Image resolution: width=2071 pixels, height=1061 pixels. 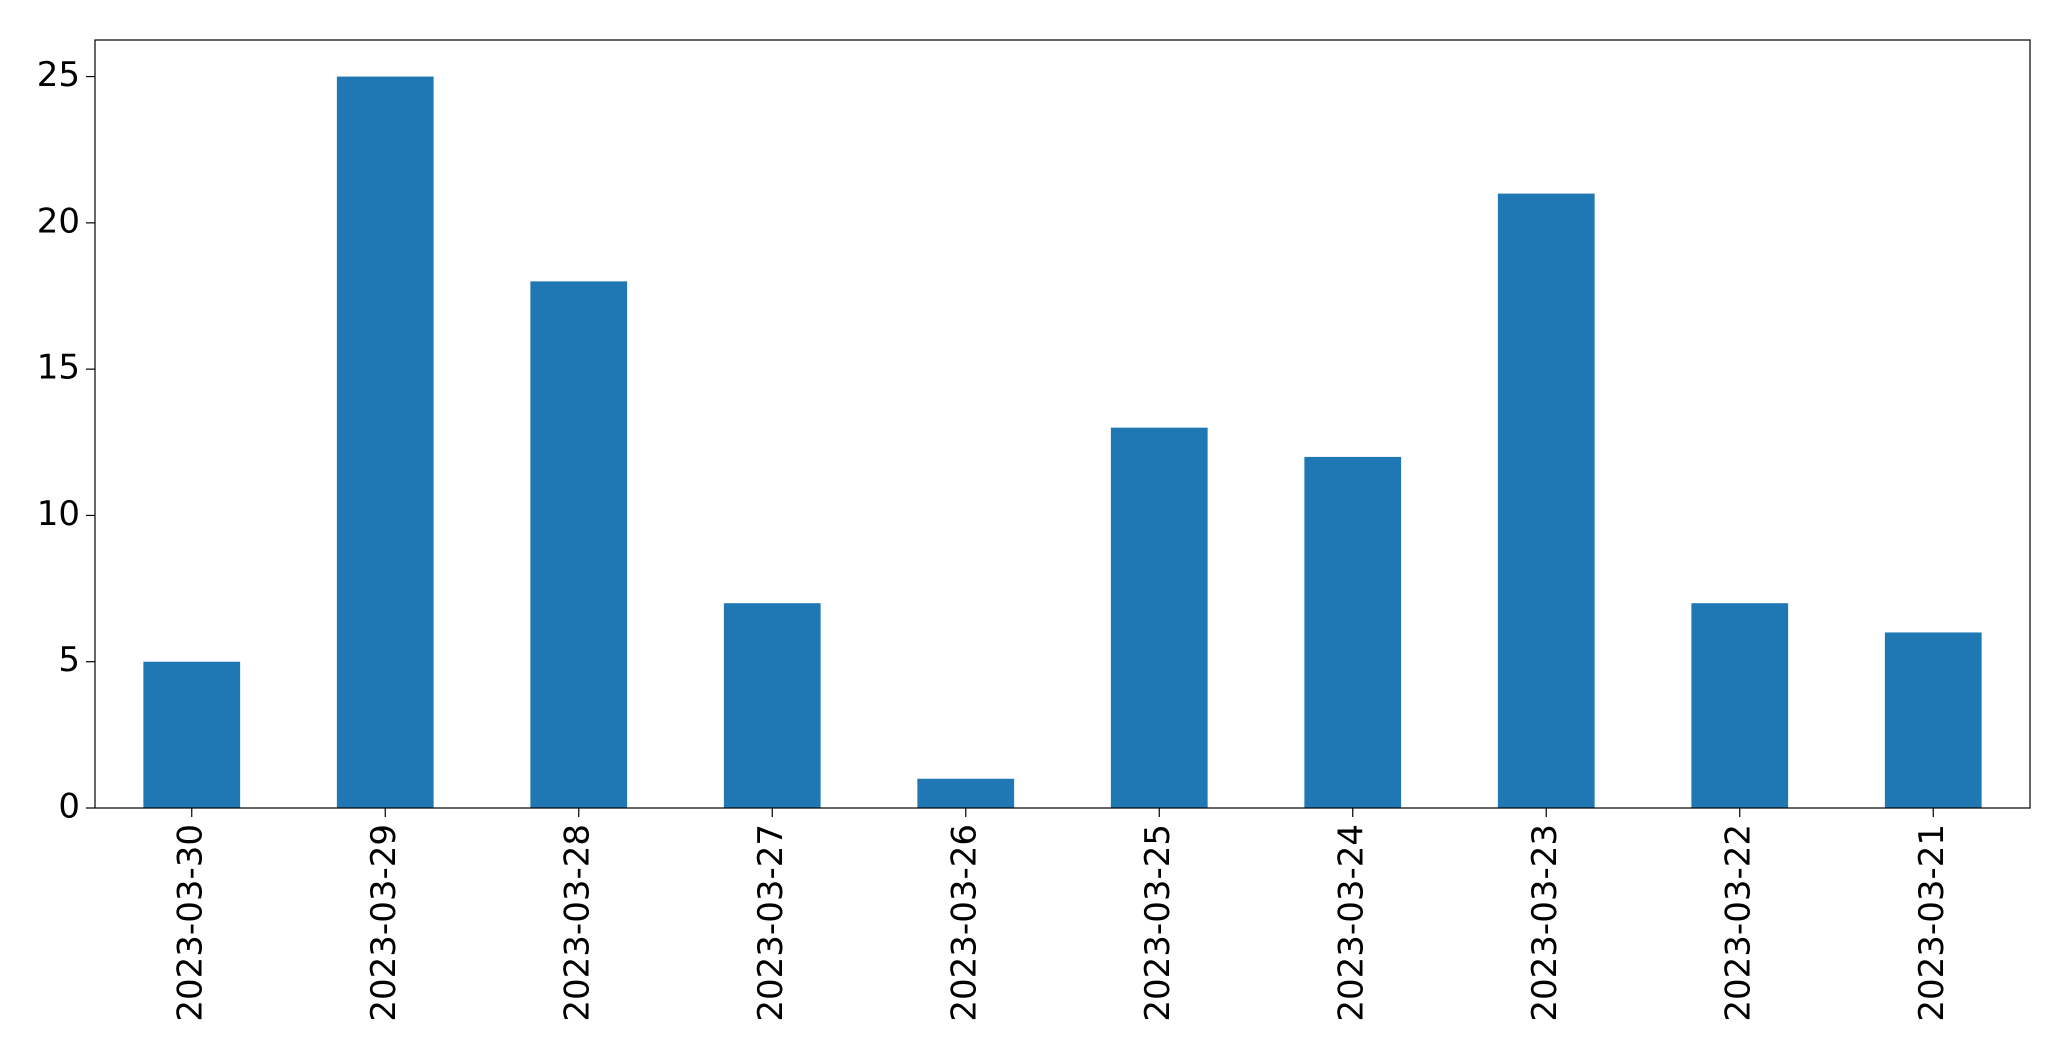 I want to click on y-tick-label: 5, so click(x=69, y=660).